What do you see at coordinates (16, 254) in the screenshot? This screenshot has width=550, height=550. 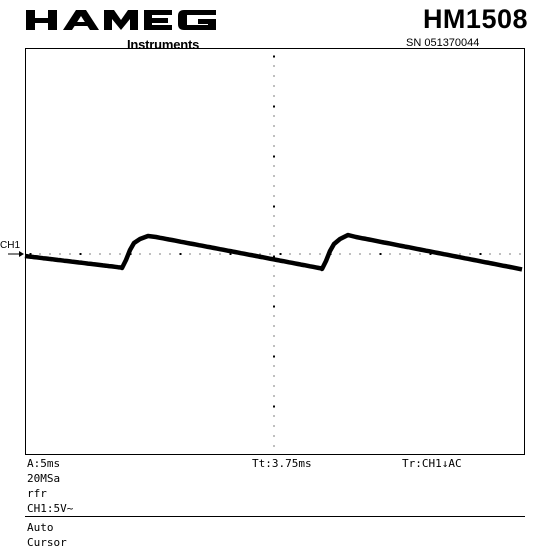 I see `ch1-ground-marker` at bounding box center [16, 254].